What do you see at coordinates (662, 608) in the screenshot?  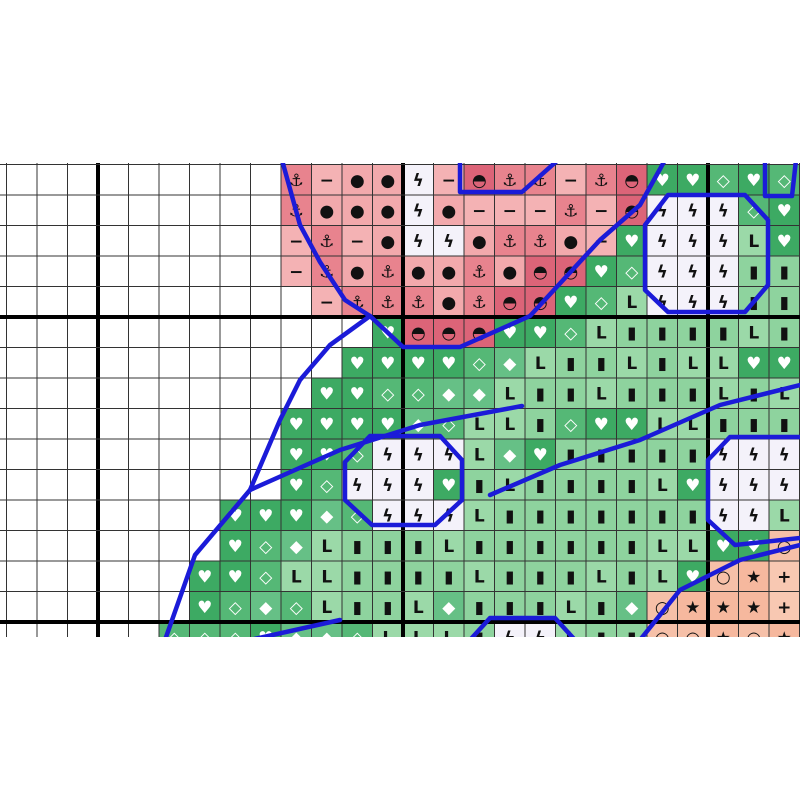 I see `stitch-symbol: ○` at bounding box center [662, 608].